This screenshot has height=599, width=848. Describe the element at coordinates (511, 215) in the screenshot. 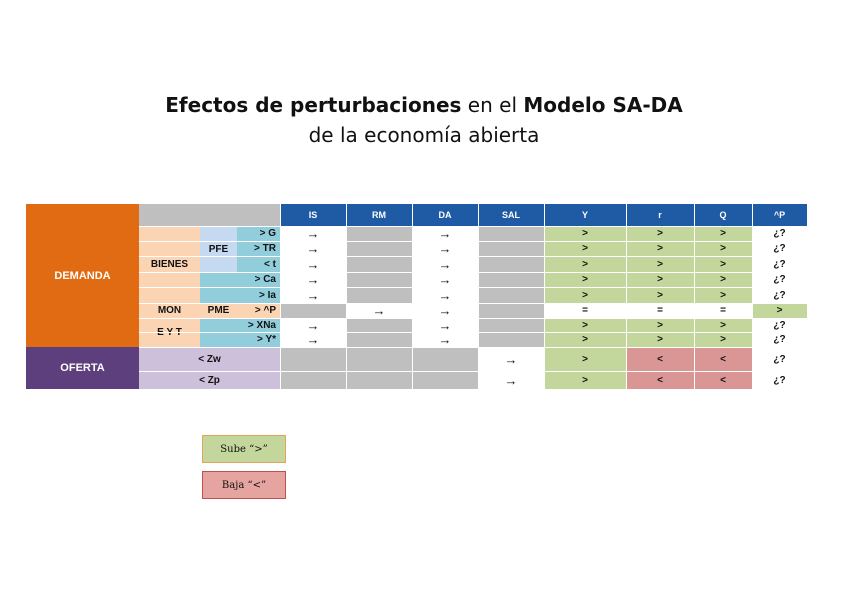

I see `column-header: SAL` at that location.